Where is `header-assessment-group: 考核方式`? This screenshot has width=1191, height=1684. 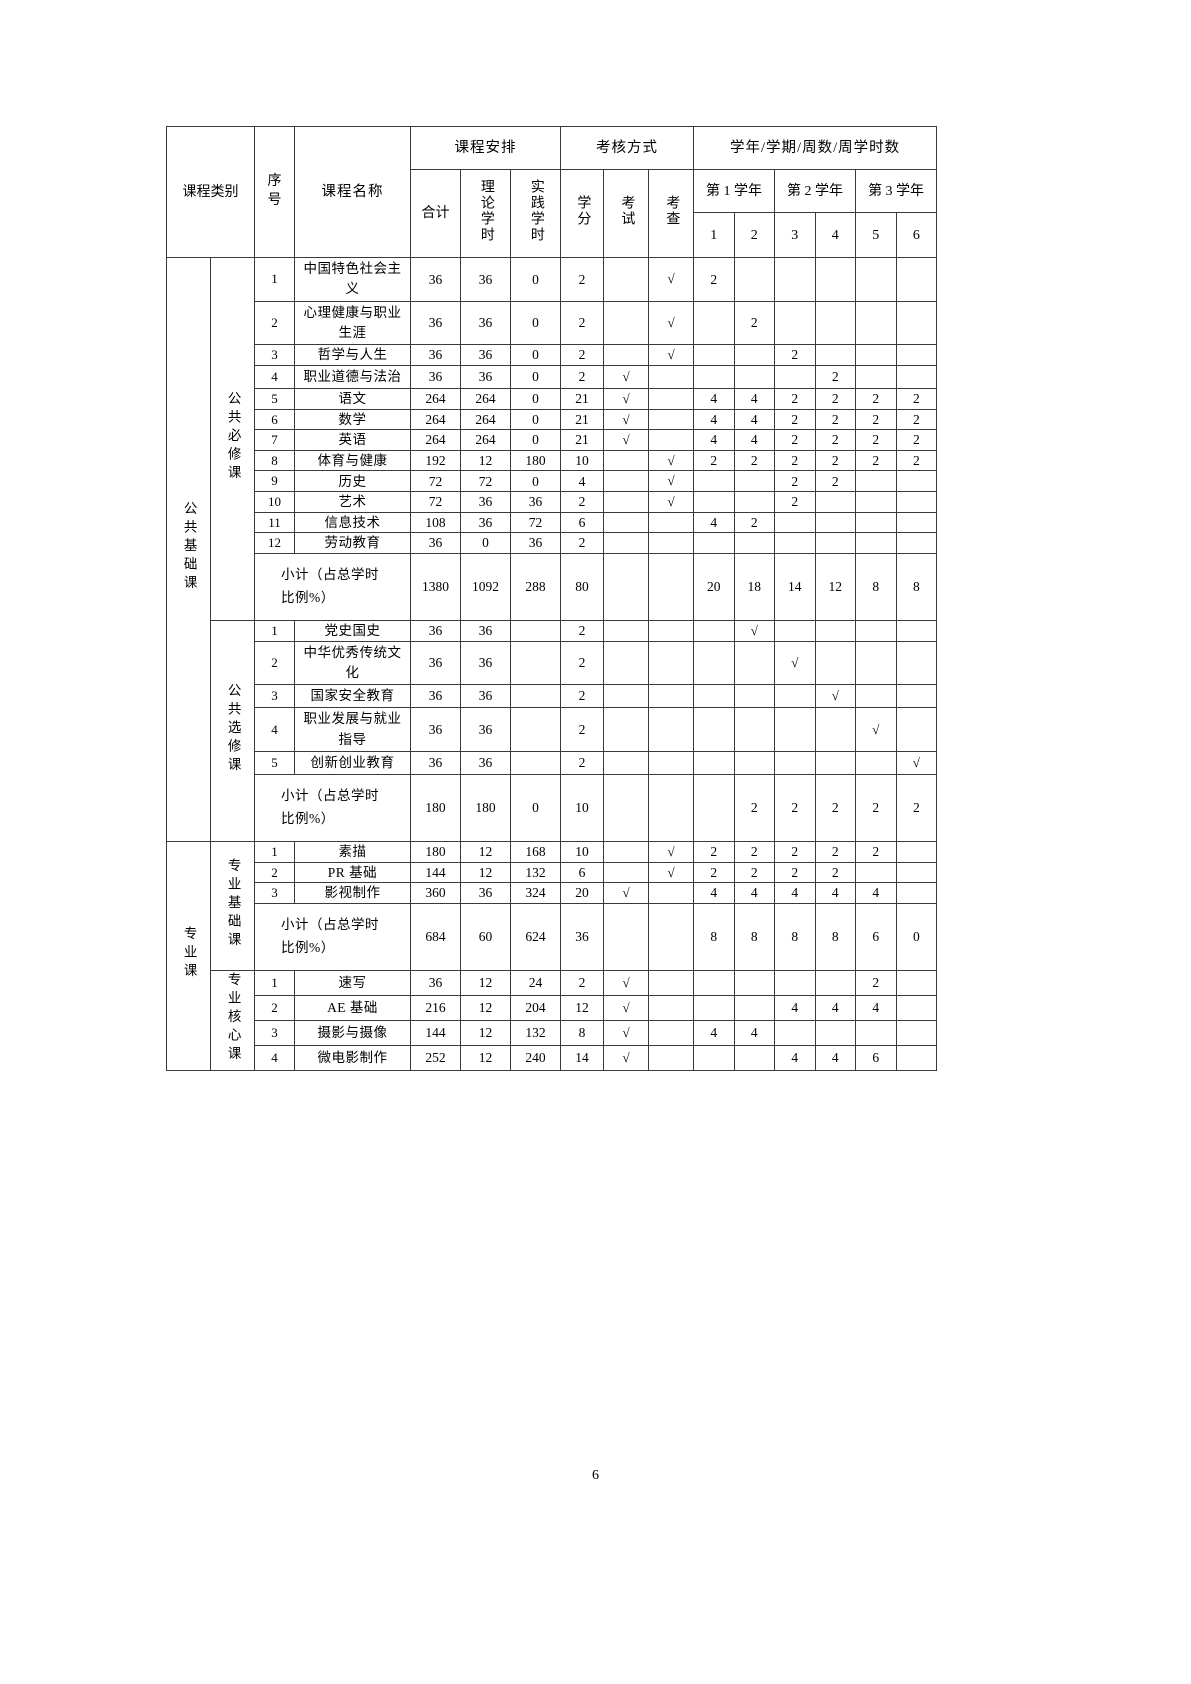 header-assessment-group: 考核方式 is located at coordinates (627, 148).